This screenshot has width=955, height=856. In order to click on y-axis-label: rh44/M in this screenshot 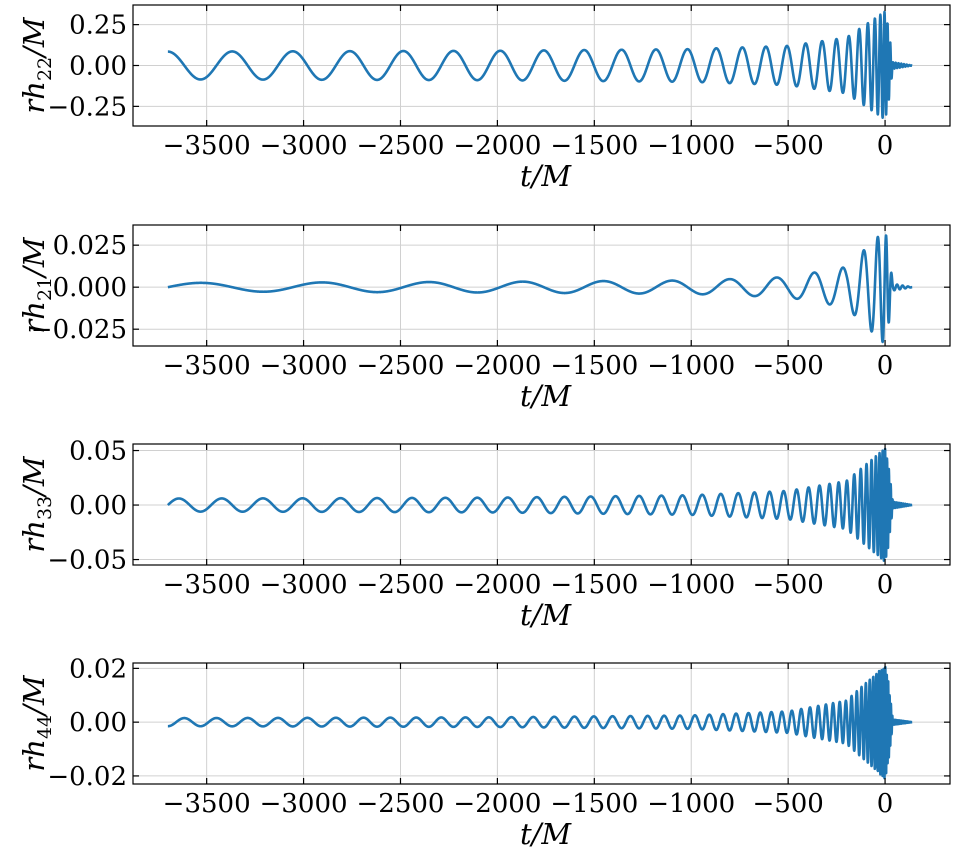, I will do `click(36, 723)`.